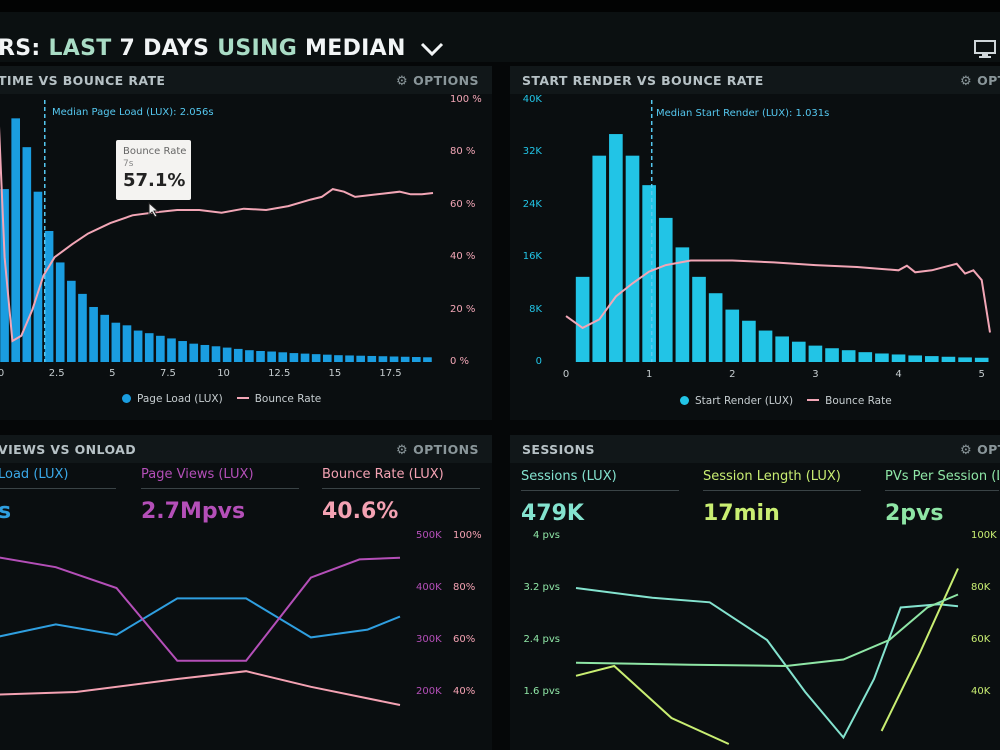 This screenshot has width=1000, height=750. Describe the element at coordinates (84, 48) in the screenshot. I see `title-part2: LAST` at that location.